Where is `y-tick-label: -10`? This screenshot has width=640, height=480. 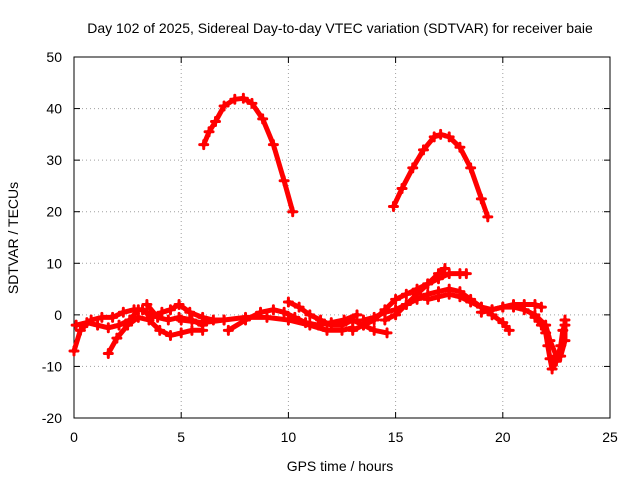 y-tick-label: -10 is located at coordinates (52, 366).